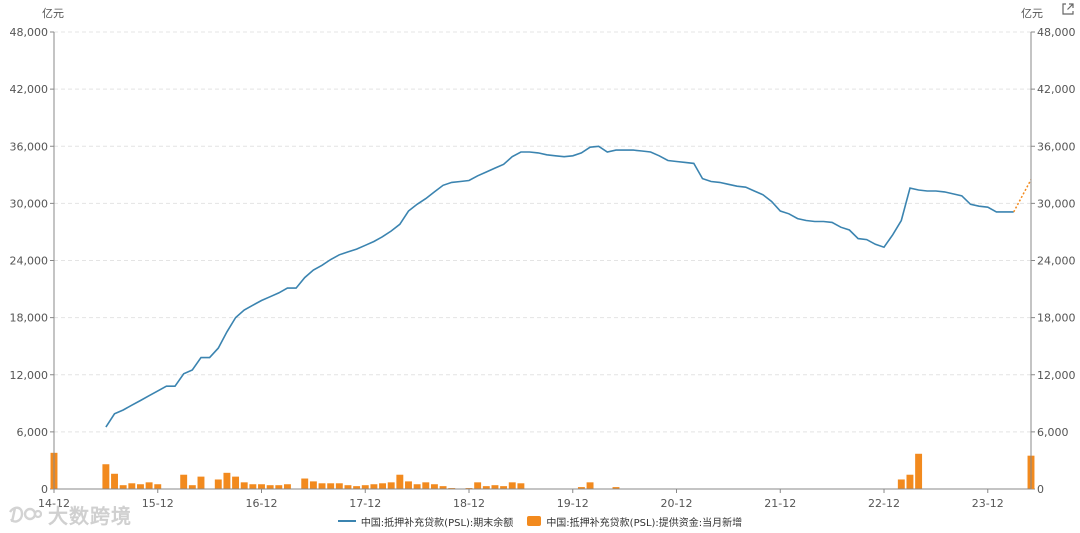  I want to click on y-tick-label-left: 6,000, so click(33, 432).